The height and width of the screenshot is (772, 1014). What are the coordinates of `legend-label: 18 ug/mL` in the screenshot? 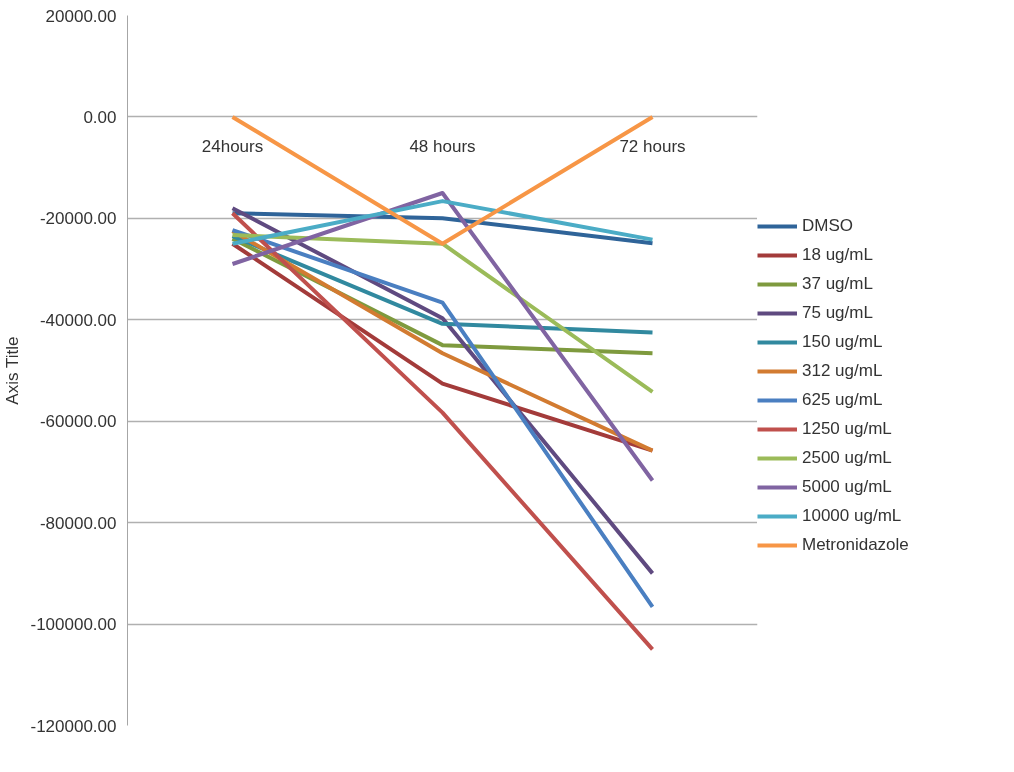 It's located at (837, 255).